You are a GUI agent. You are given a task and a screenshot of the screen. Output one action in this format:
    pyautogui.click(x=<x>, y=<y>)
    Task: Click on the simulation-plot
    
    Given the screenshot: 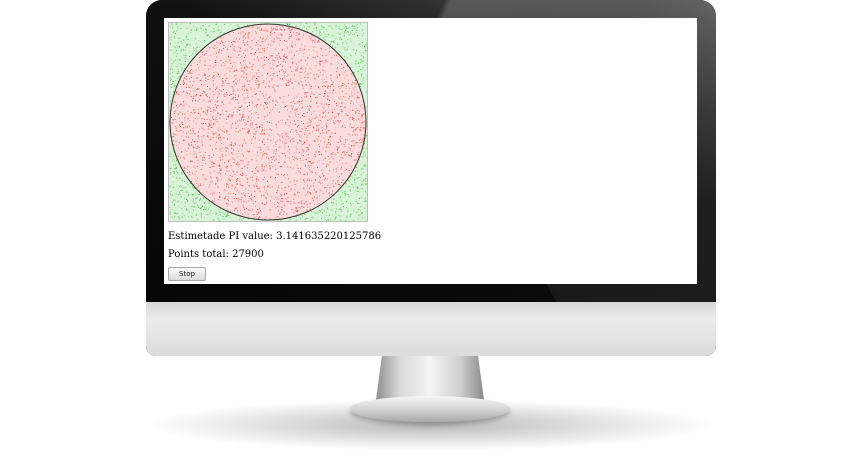 What is the action you would take?
    pyautogui.click(x=268, y=122)
    